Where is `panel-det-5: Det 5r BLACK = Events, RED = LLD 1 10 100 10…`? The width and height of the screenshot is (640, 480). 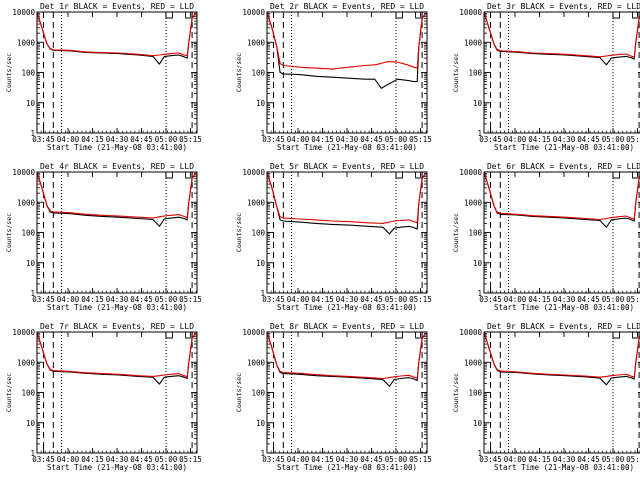
panel-det-5: Det 5r BLACK = Events, RED = LLD 1 10 100 10… is located at coordinates (333, 237).